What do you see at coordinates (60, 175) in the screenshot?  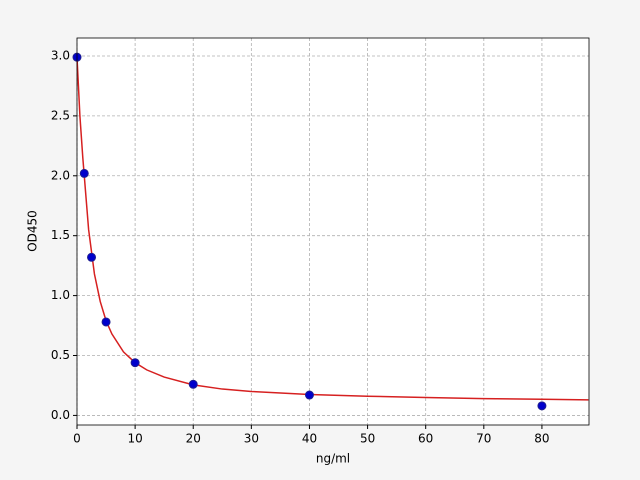 I see `y-tick-label: 2.0` at bounding box center [60, 175].